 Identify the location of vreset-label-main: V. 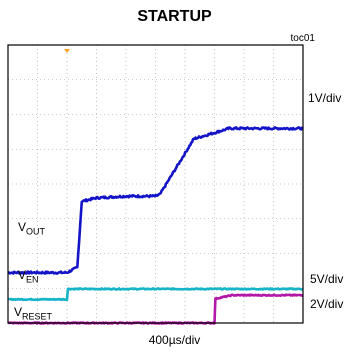
(18, 312).